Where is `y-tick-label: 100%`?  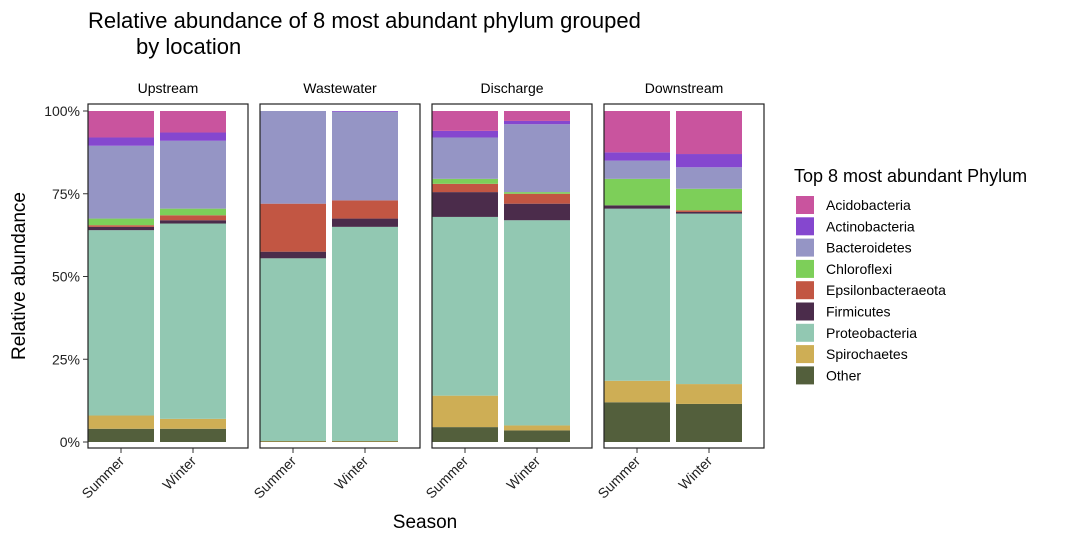 y-tick-label: 100% is located at coordinates (62, 111).